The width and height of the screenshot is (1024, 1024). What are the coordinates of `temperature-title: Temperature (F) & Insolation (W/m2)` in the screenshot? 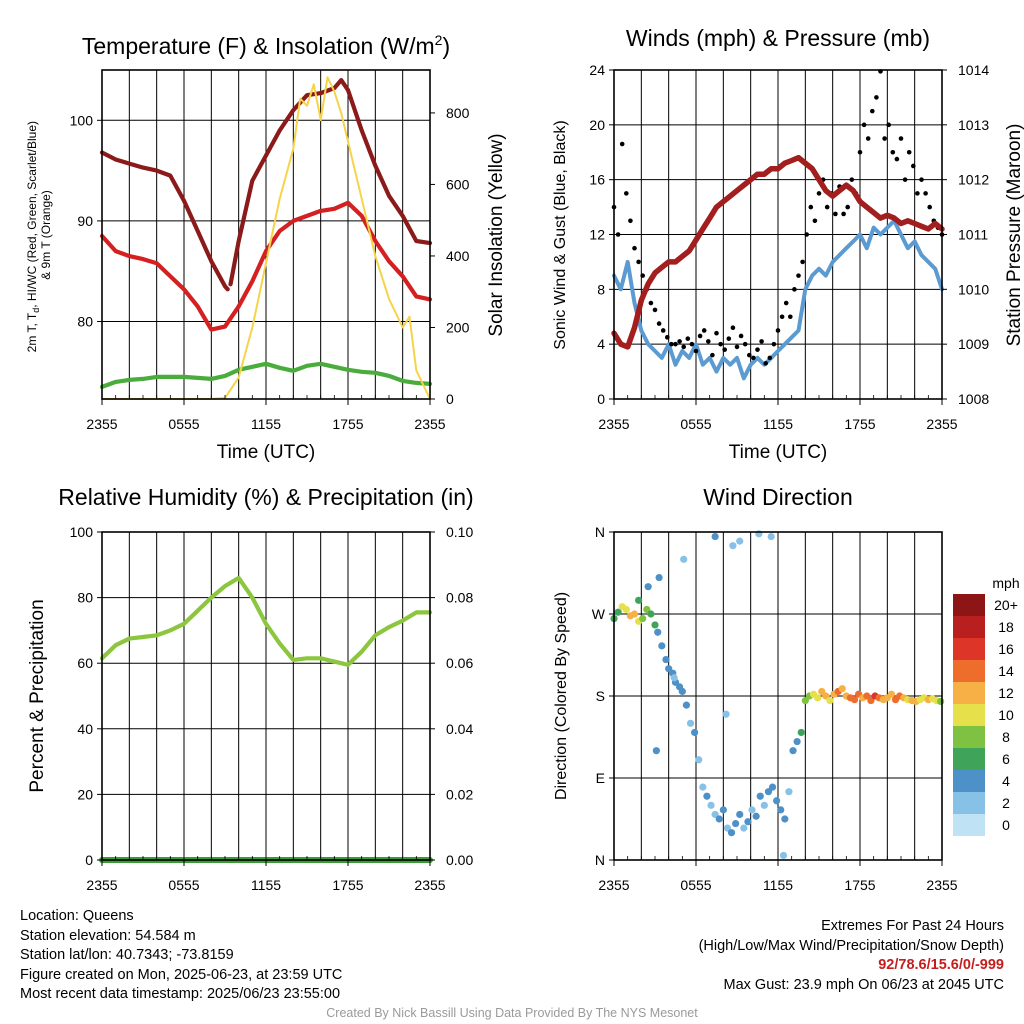 It's located at (266, 45).